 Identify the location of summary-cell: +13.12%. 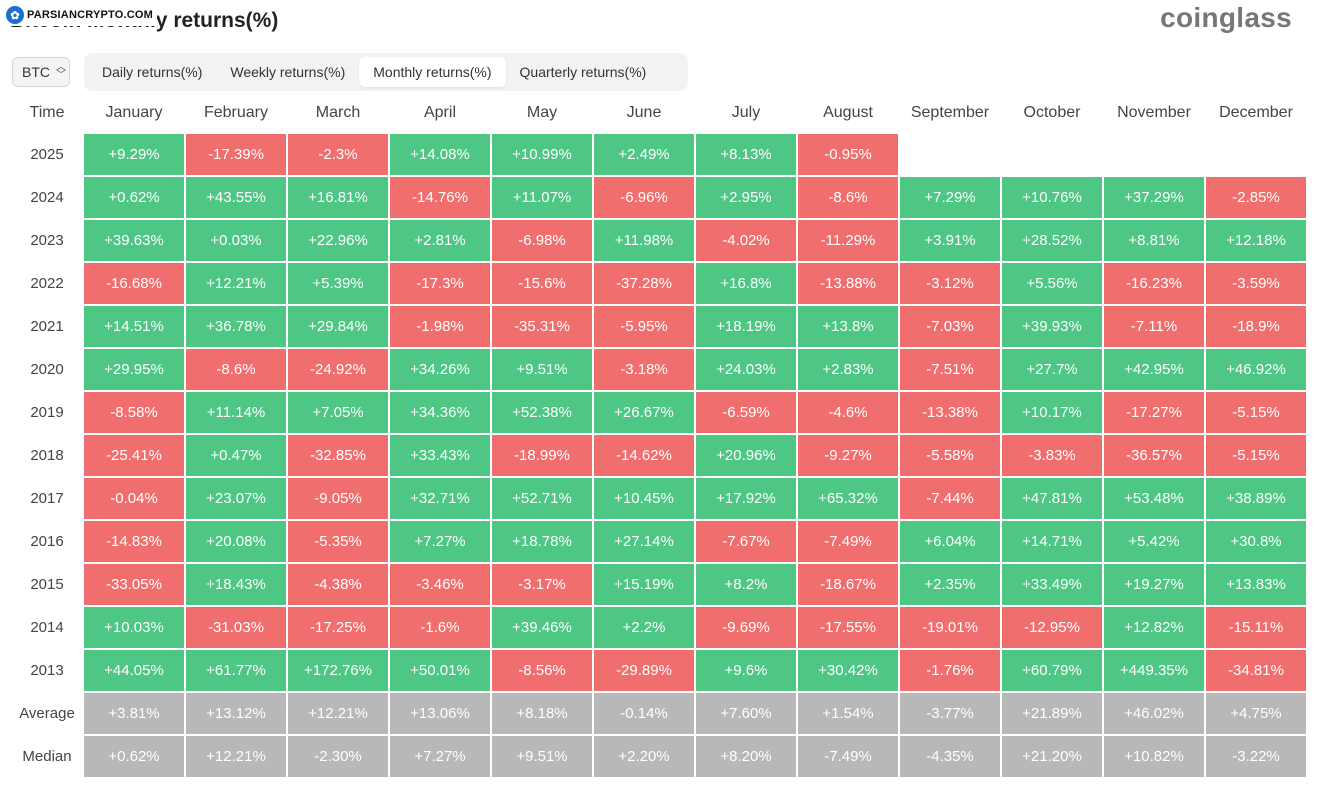
(236, 713).